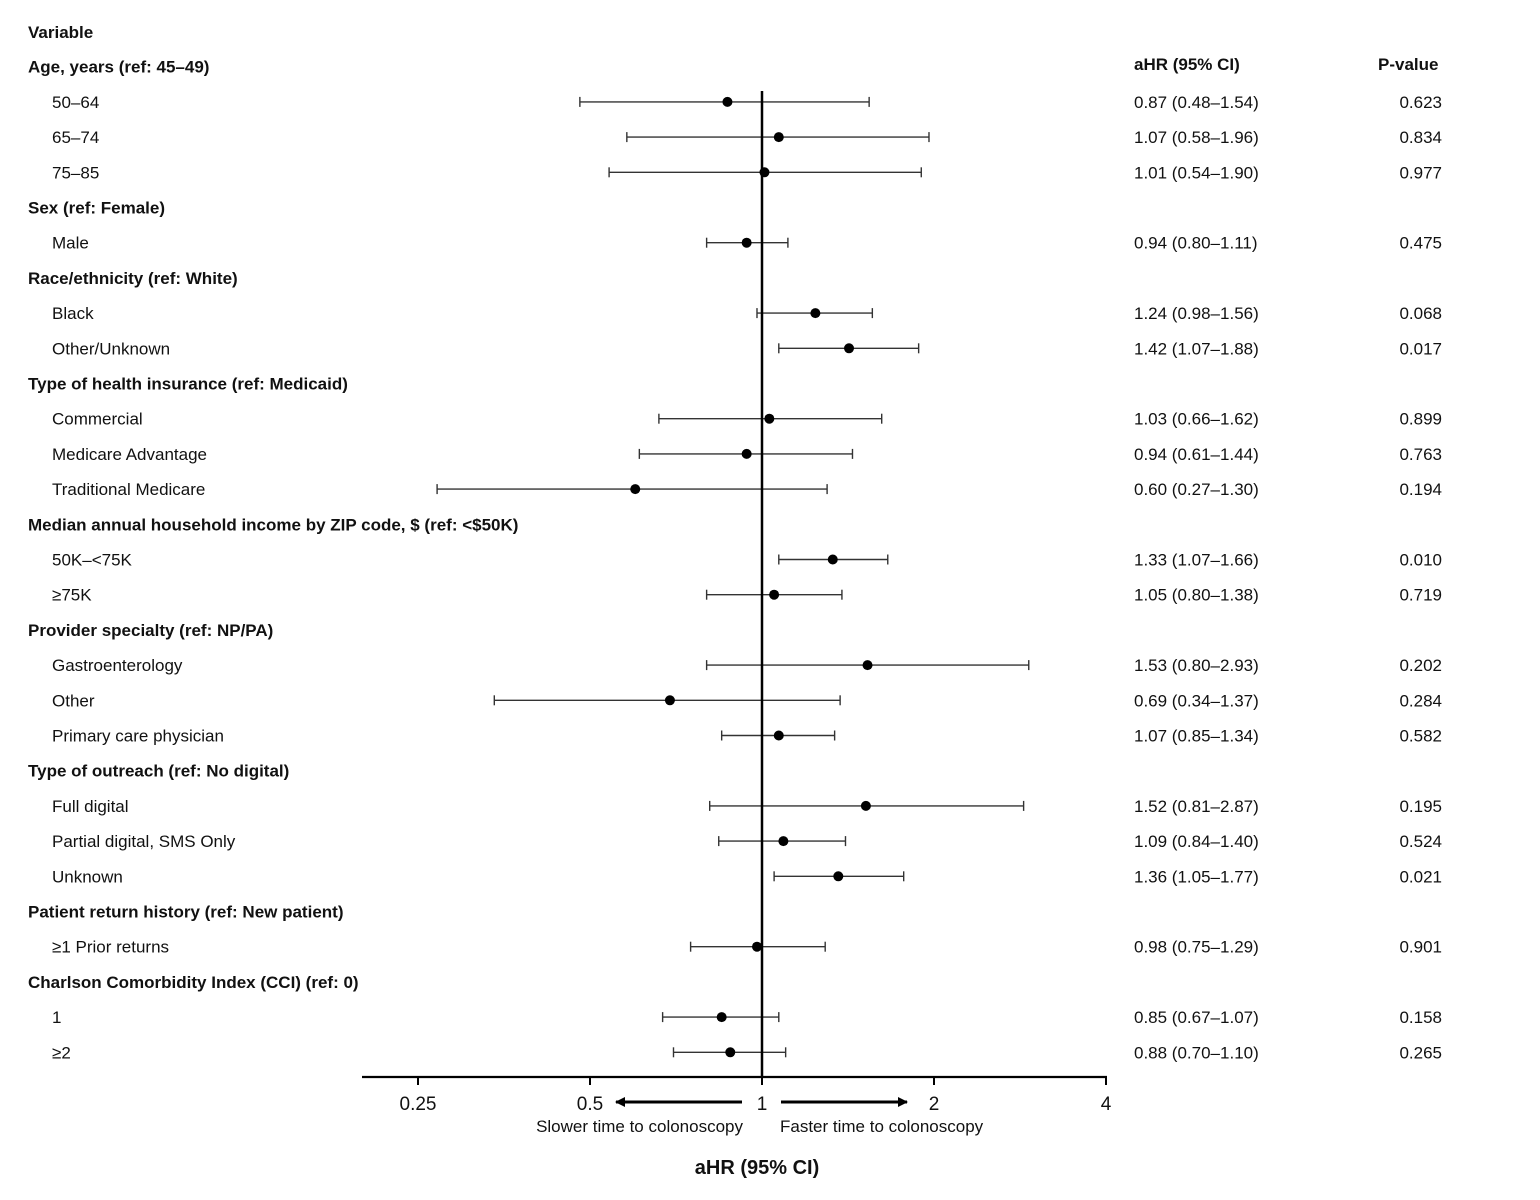 The height and width of the screenshot is (1200, 1540). I want to click on estimate-text: 0.98 (0.75–1.29), so click(1196, 947).